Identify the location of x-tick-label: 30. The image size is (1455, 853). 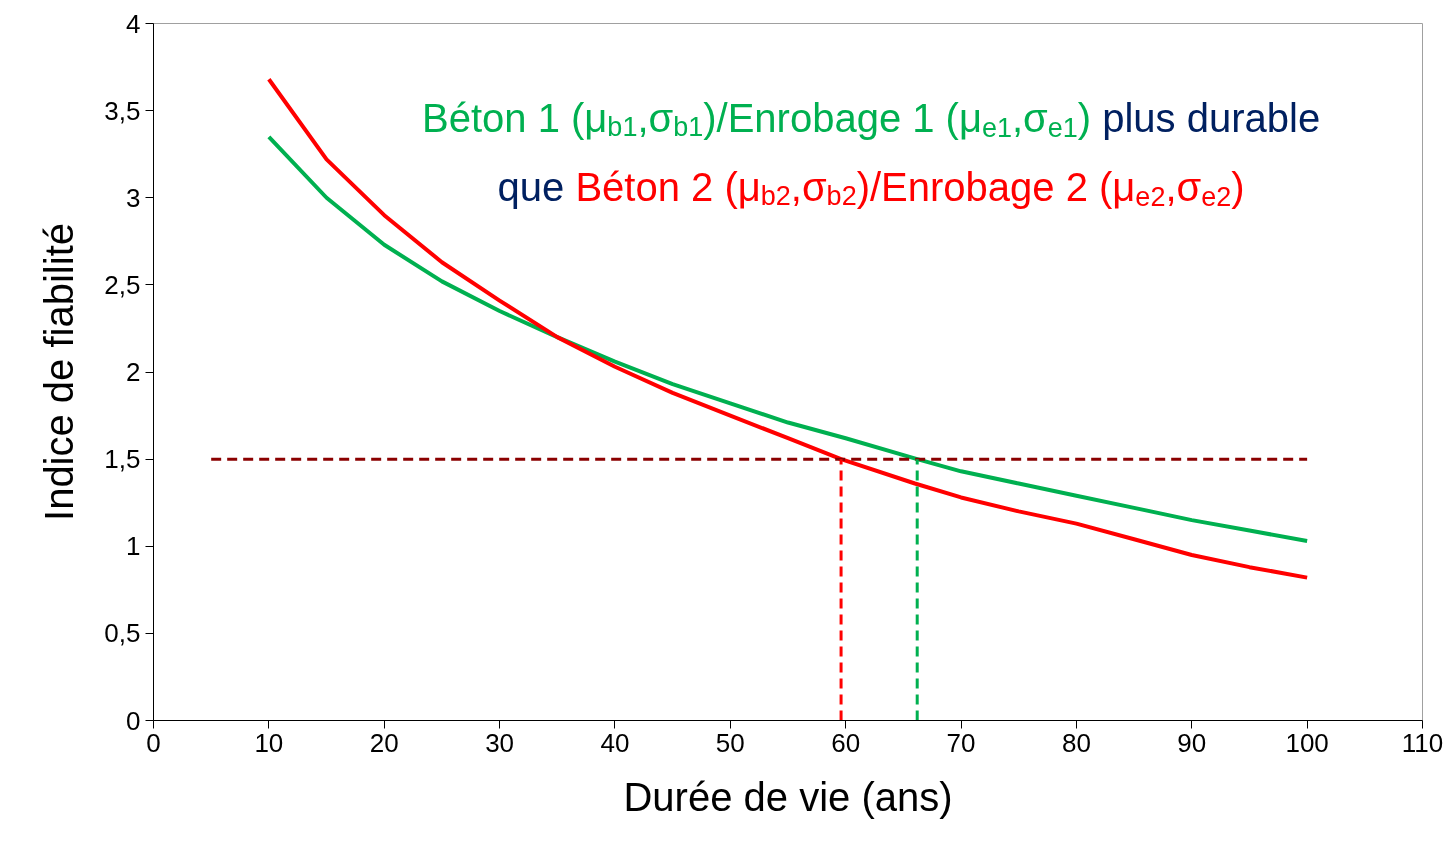
(500, 742).